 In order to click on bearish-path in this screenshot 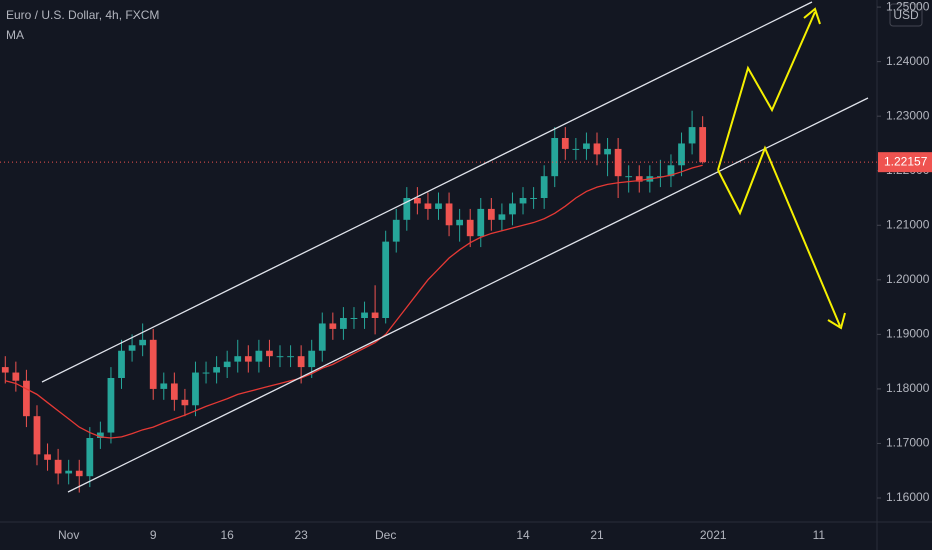, I will do `click(779, 236)`.